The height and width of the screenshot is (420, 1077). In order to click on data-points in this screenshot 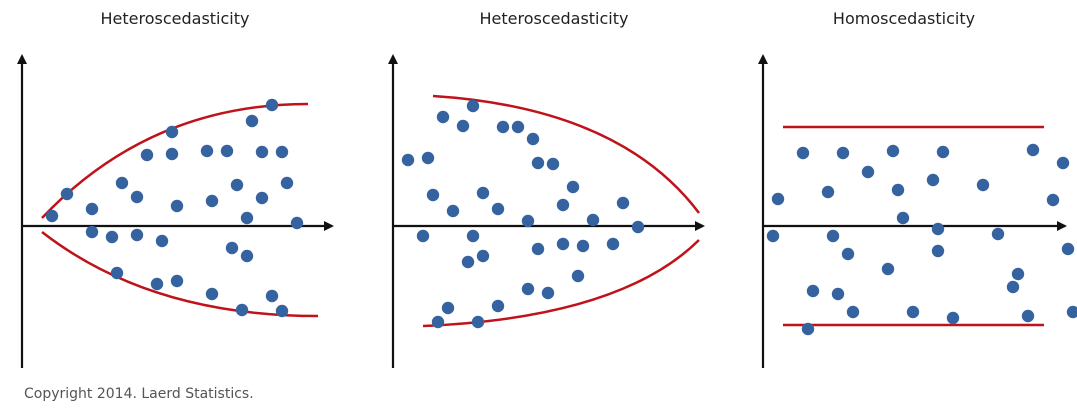, I will do `click(174, 208)`.